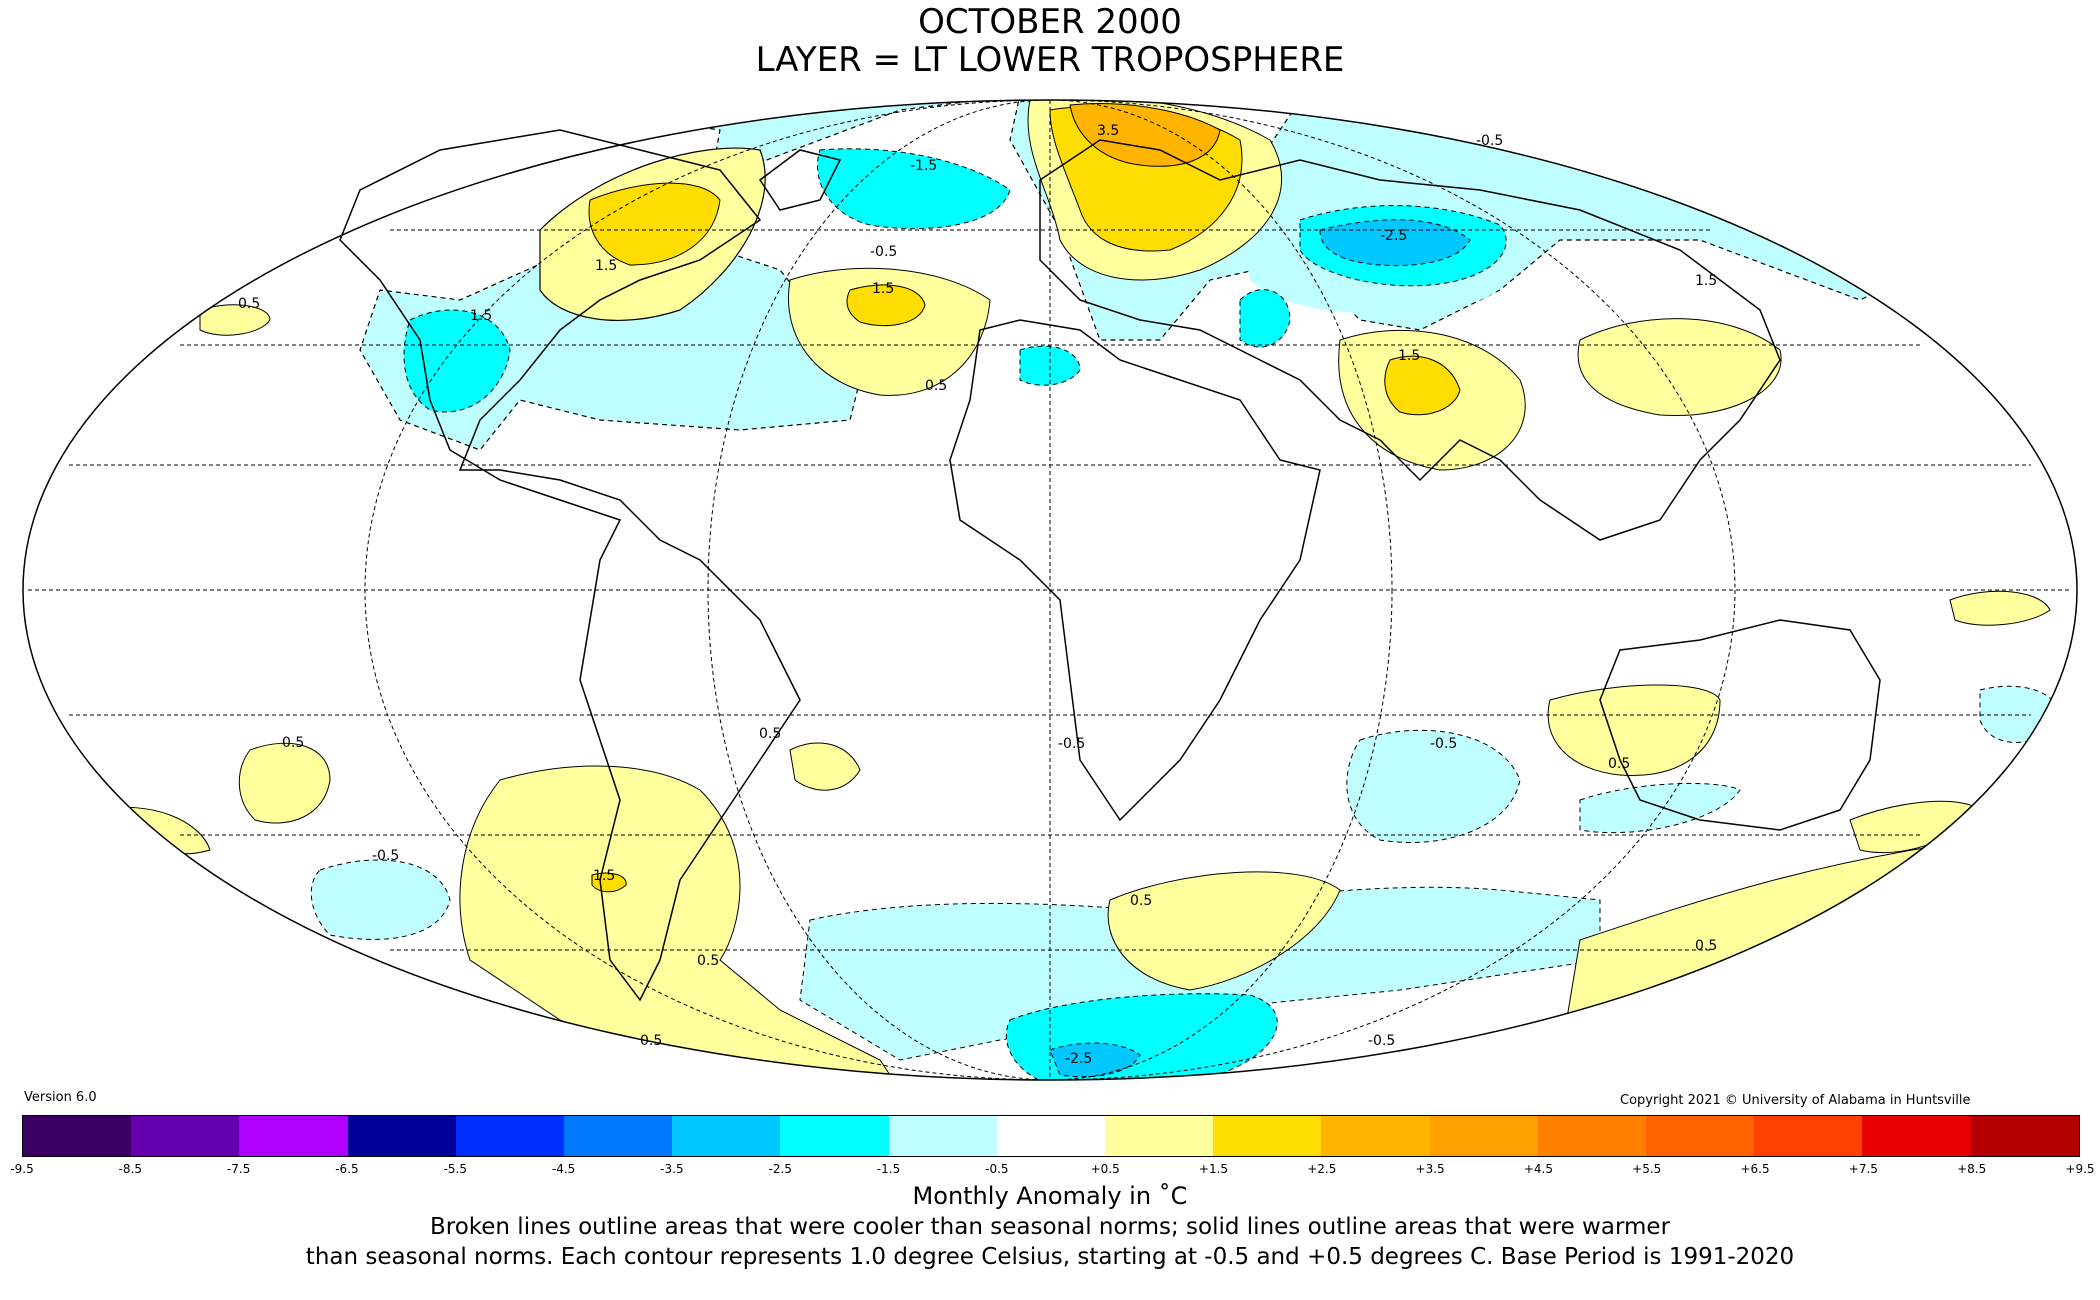  Describe the element at coordinates (1422, 385) in the screenshot. I see `warmer-region-central-asia` at that location.